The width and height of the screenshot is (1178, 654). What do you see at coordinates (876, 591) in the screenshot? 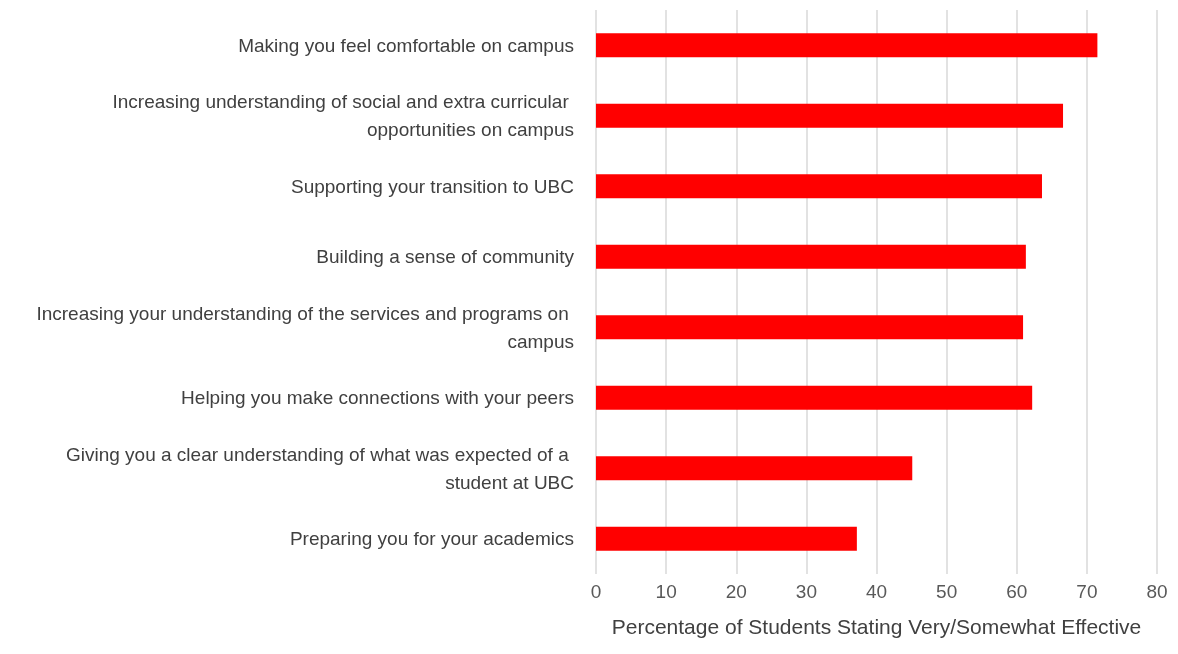
I see `x-tick-label: 40` at bounding box center [876, 591].